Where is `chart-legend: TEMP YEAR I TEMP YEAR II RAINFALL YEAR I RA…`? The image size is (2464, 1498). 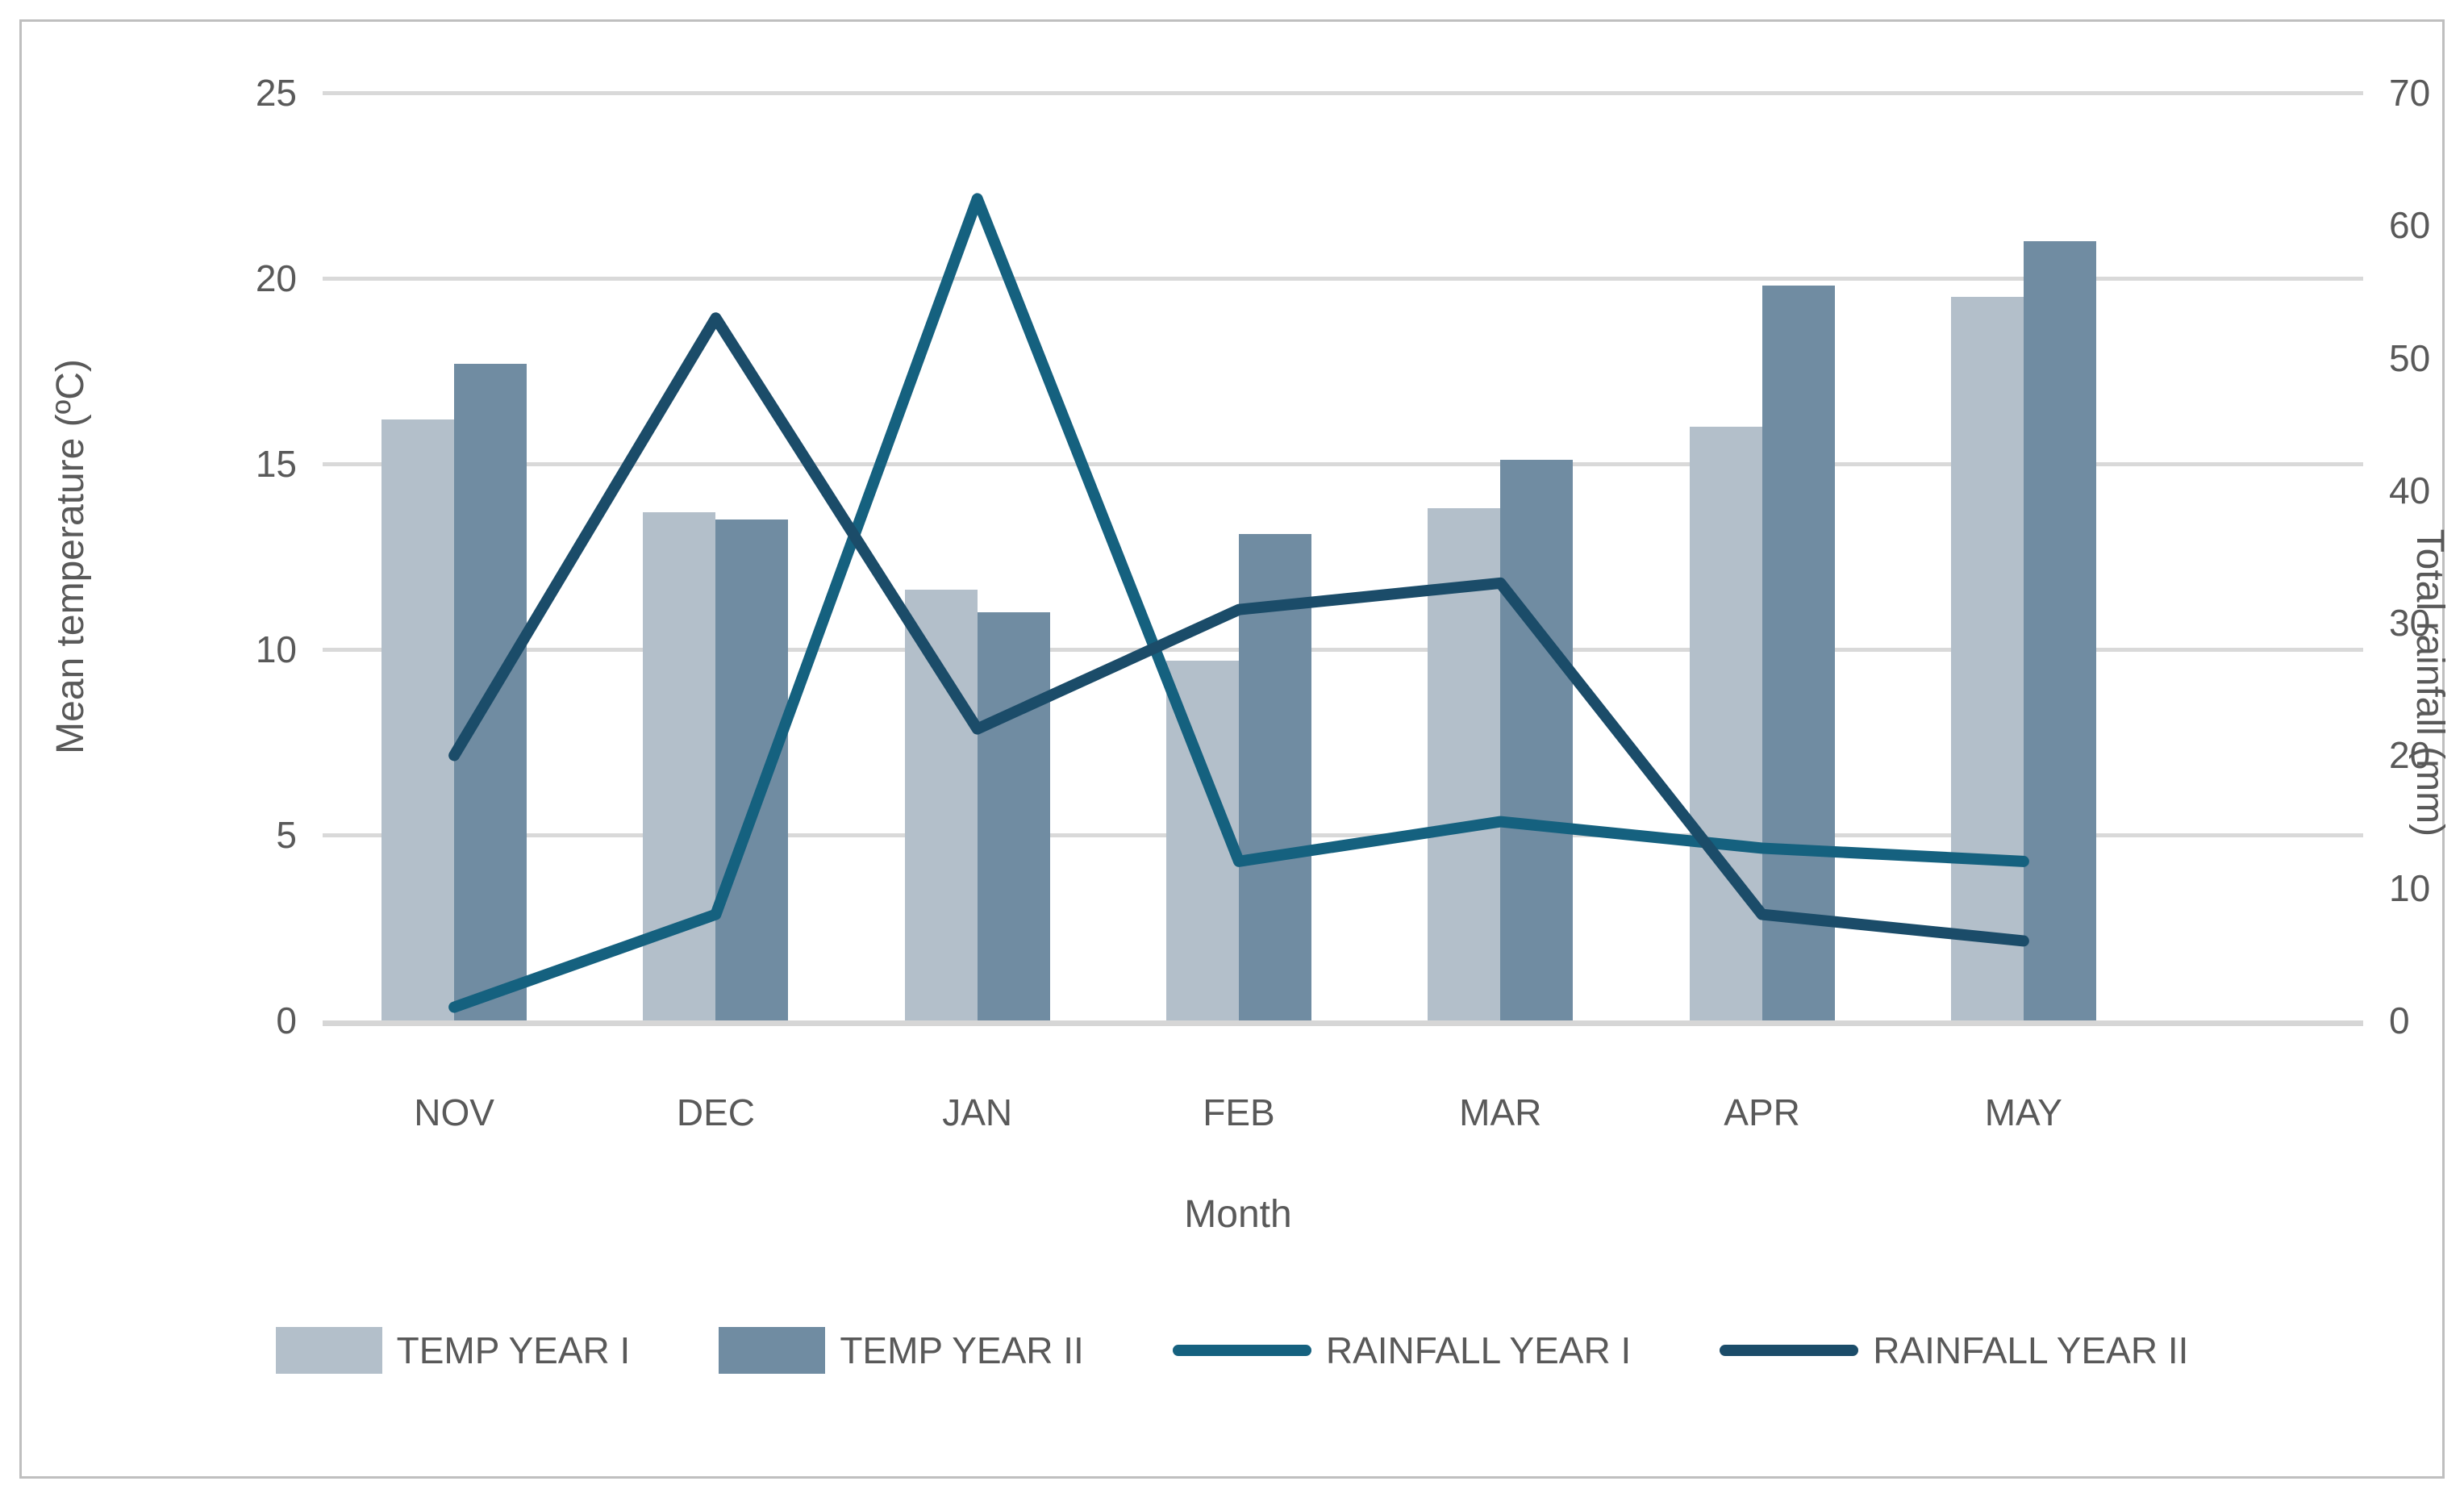 chart-legend: TEMP YEAR I TEMP YEAR II RAINFALL YEAR I RA… is located at coordinates (1232, 1350).